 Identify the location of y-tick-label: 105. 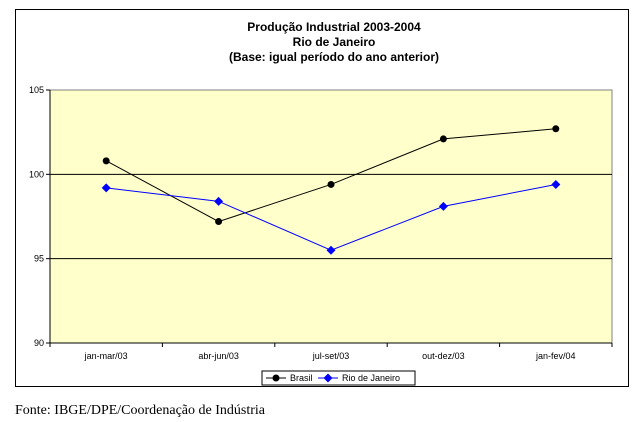
(36, 90).